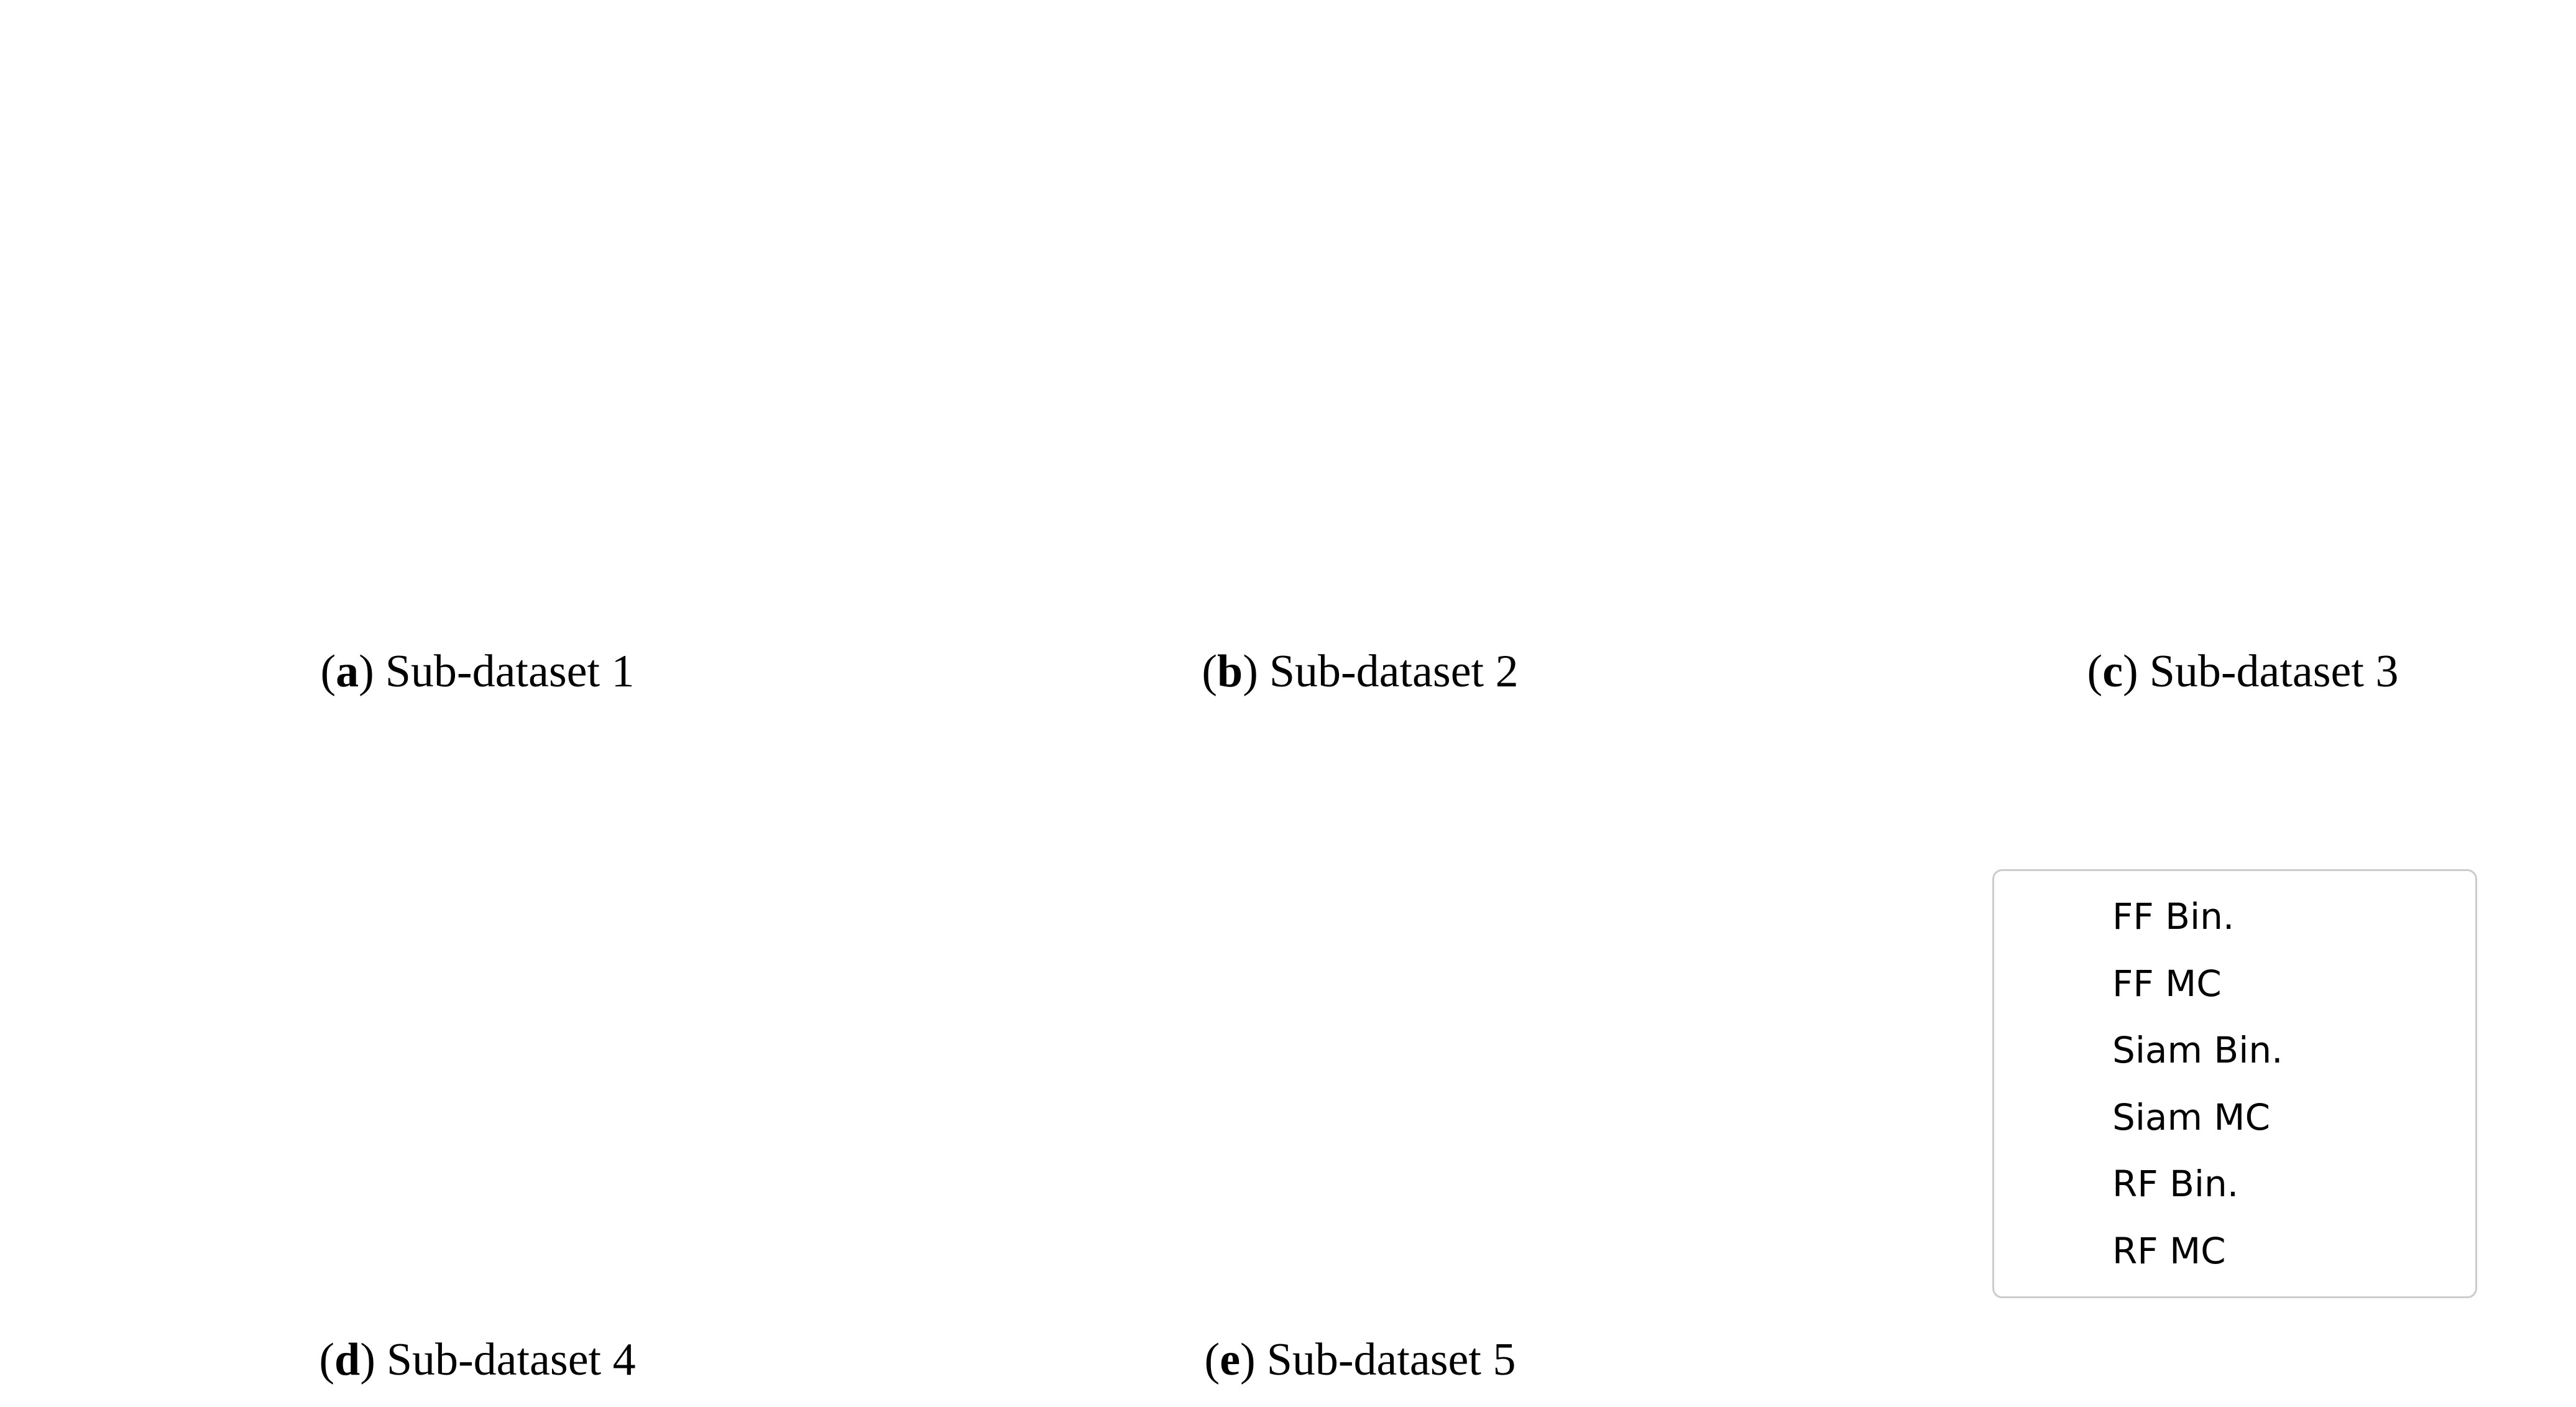 This screenshot has width=2576, height=1407. Describe the element at coordinates (2169, 1250) in the screenshot. I see `legend-label: RF MC` at that location.